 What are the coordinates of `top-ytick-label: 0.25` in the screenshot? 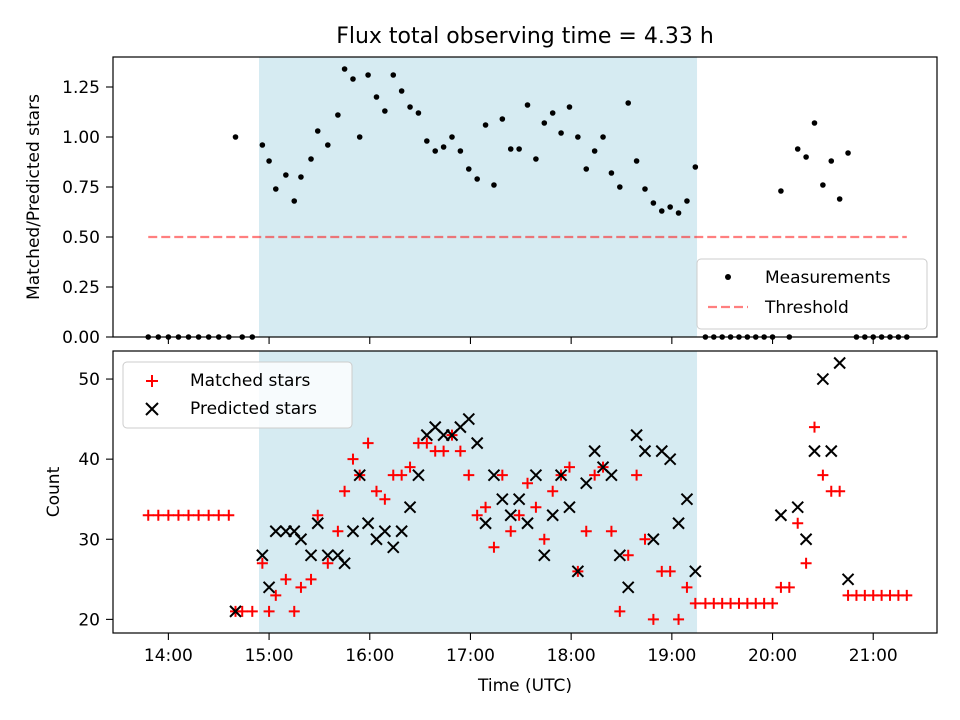 It's located at (81, 288).